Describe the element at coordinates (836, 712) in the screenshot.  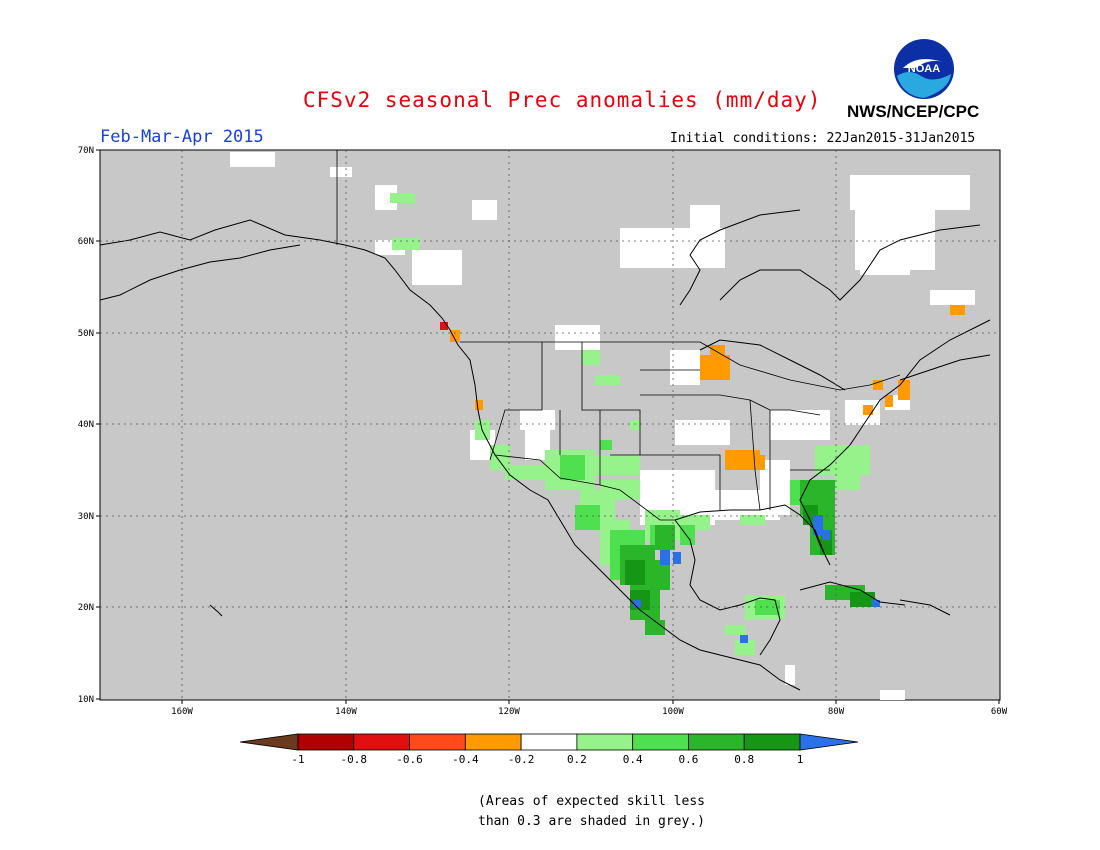
I see `lon-label: 80W` at that location.